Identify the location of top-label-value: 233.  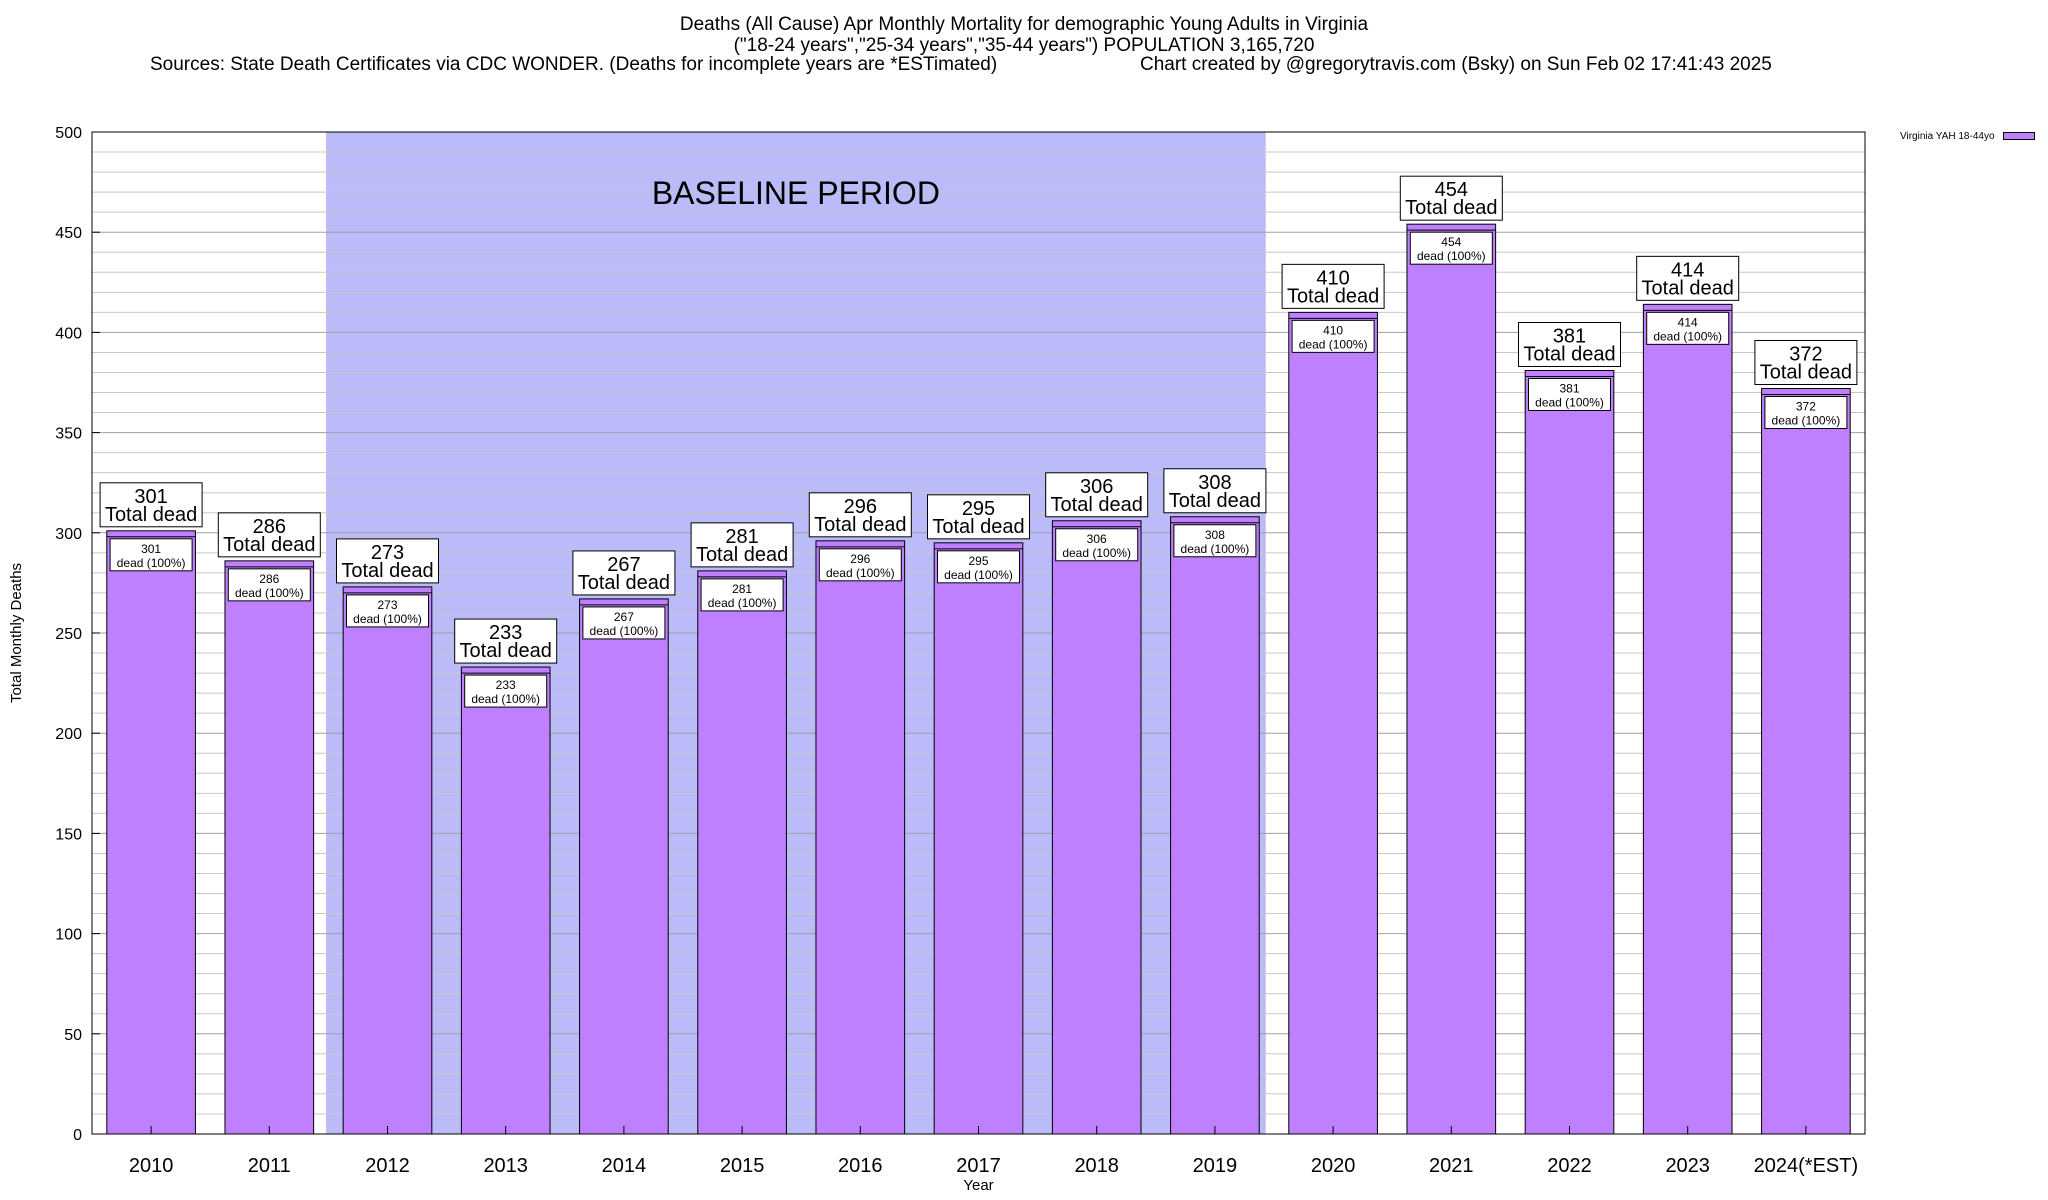
(505, 633).